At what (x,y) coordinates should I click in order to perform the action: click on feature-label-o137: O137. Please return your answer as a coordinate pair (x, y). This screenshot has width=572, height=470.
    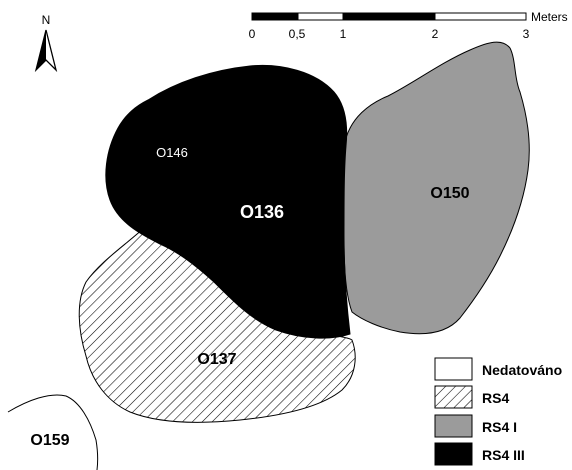
    Looking at the image, I should click on (216, 359).